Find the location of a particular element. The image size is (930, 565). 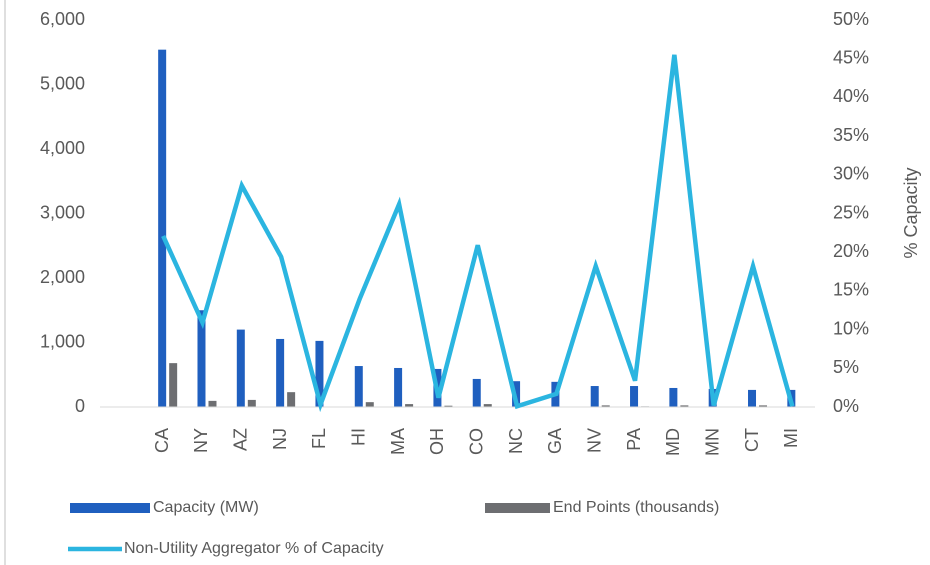

x-tick-label: GA is located at coordinates (555, 441).